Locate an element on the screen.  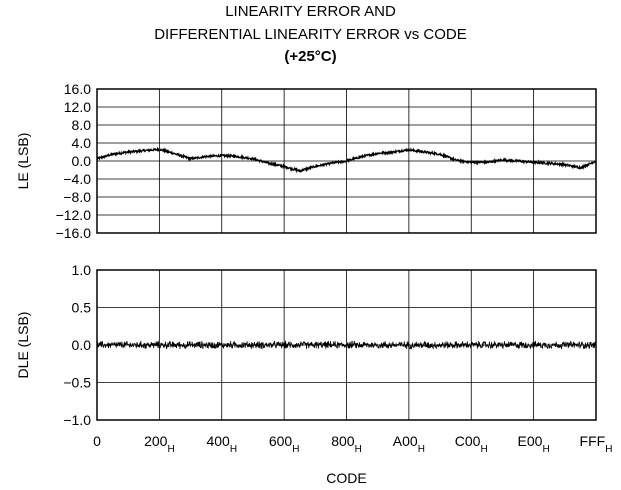
x-tick-label: 0 is located at coordinates (97, 441).